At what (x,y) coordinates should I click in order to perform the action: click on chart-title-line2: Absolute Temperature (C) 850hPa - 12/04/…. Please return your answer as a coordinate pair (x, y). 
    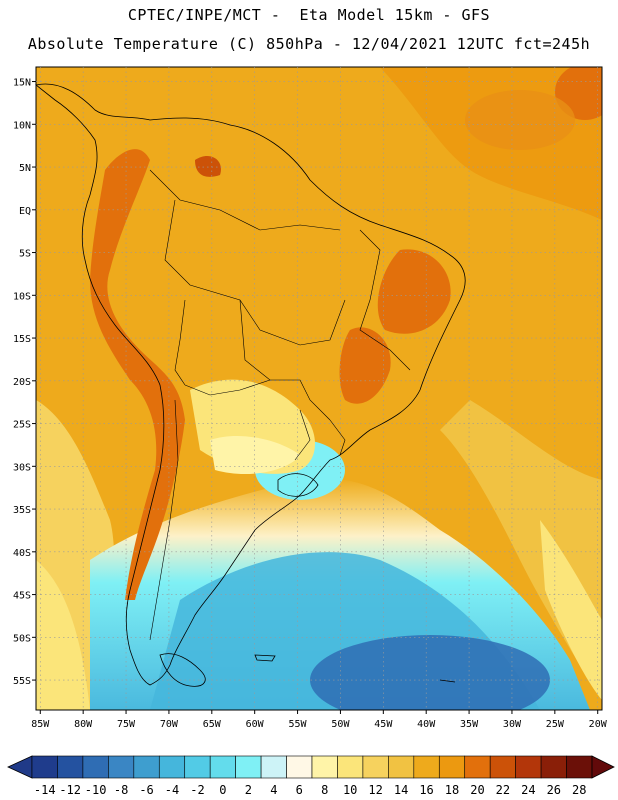
    Looking at the image, I should click on (309, 44).